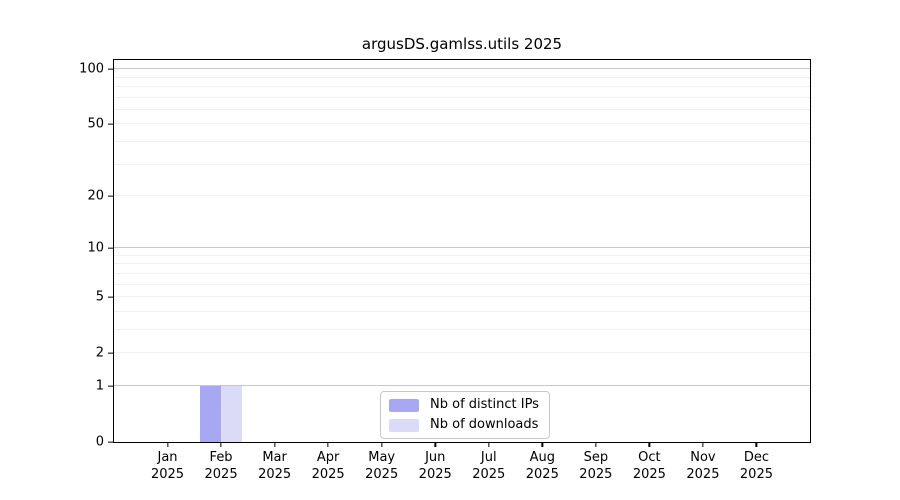  What do you see at coordinates (489, 466) in the screenshot?
I see `x-tick-label: Jul 2025` at bounding box center [489, 466].